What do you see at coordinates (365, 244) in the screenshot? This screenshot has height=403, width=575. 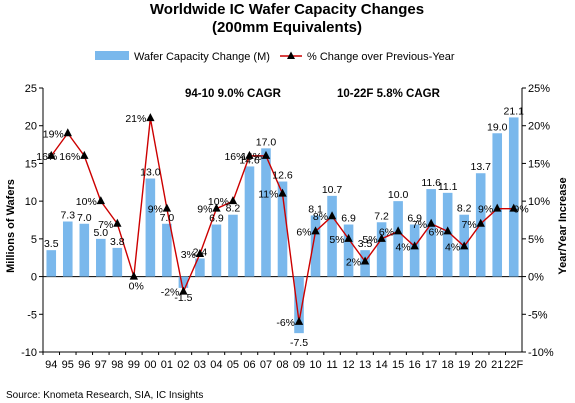 I see `bar-value-label: 3.5` at bounding box center [365, 244].